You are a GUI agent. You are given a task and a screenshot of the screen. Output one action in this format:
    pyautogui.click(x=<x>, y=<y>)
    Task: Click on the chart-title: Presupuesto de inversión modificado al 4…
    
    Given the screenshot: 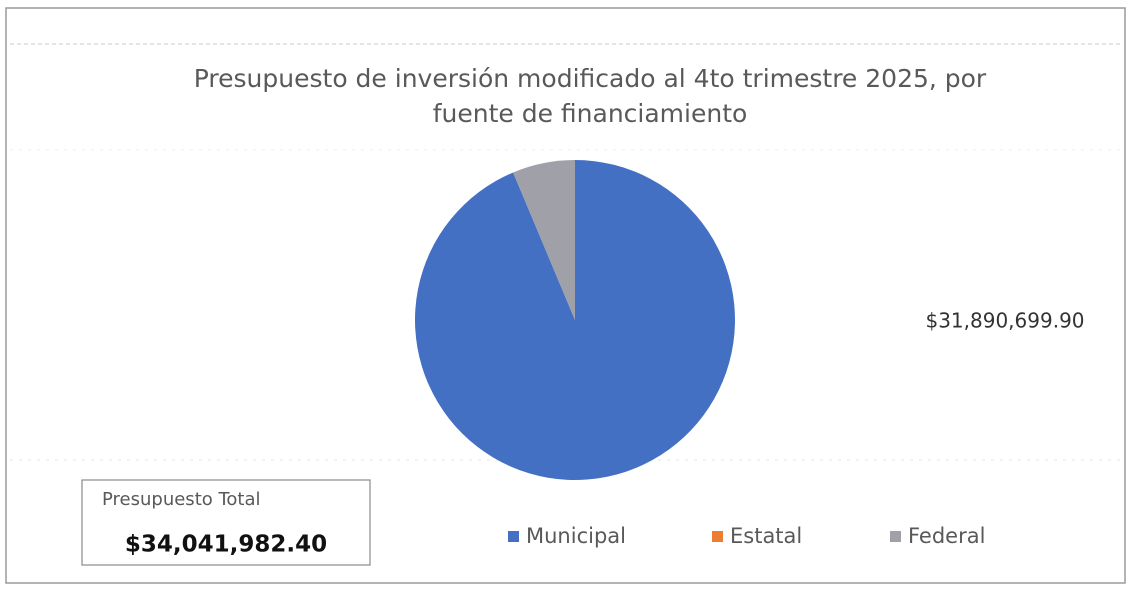 What is the action you would take?
    pyautogui.click(x=590, y=96)
    